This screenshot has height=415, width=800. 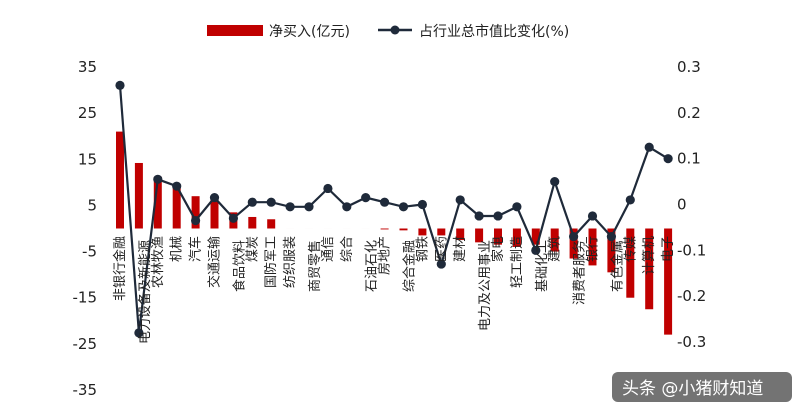 What do you see at coordinates (120, 268) in the screenshot?
I see `category-label: 非银行金融` at bounding box center [120, 268].